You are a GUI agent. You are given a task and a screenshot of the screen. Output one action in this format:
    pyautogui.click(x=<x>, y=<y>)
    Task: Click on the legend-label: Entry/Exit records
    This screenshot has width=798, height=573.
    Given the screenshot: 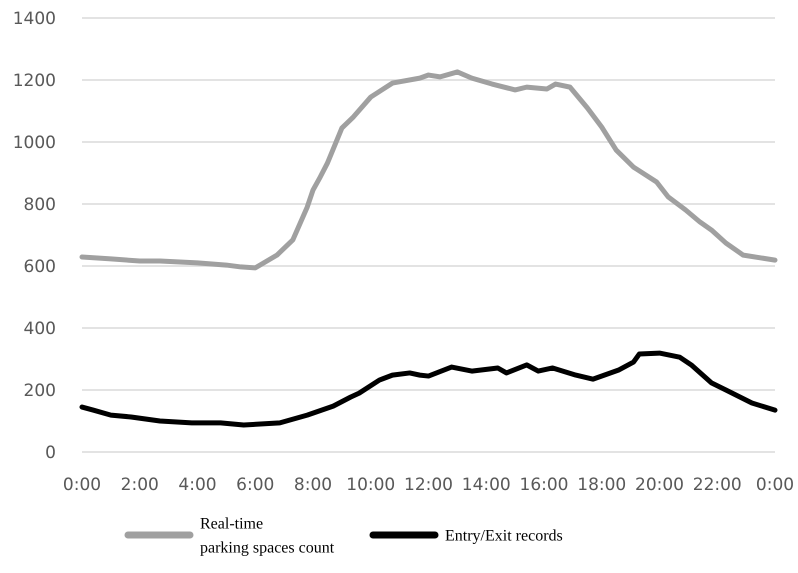 What is the action you would take?
    pyautogui.click(x=504, y=536)
    